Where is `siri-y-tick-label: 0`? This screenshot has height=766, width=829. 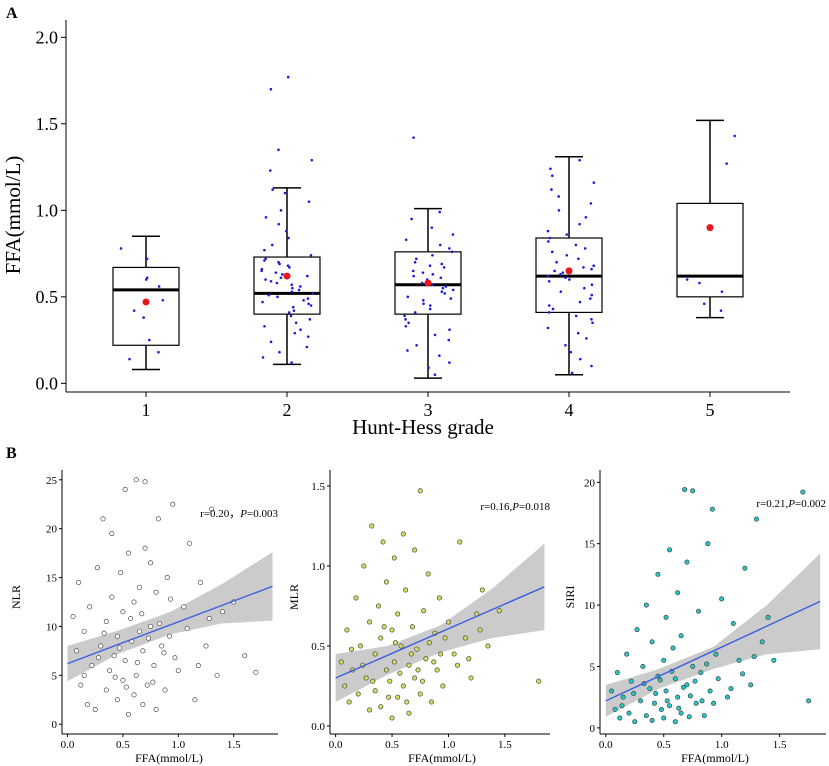
siri-y-tick-label: 0 is located at coordinates (593, 729).